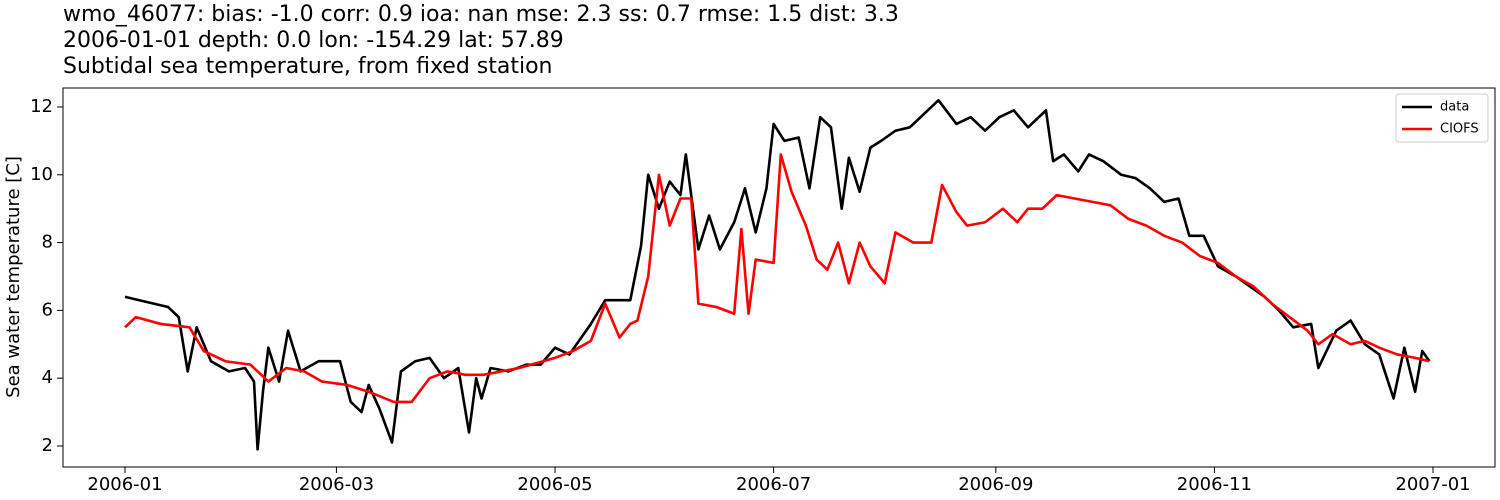 This screenshot has height=500, width=1500. What do you see at coordinates (336, 484) in the screenshot?
I see `x-tick-label: 2006-03` at bounding box center [336, 484].